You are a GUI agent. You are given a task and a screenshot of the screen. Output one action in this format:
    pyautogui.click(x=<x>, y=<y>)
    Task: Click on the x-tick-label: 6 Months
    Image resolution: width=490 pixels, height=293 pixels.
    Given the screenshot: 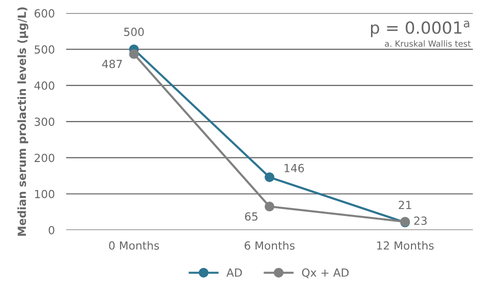 What is the action you would take?
    pyautogui.click(x=269, y=245)
    